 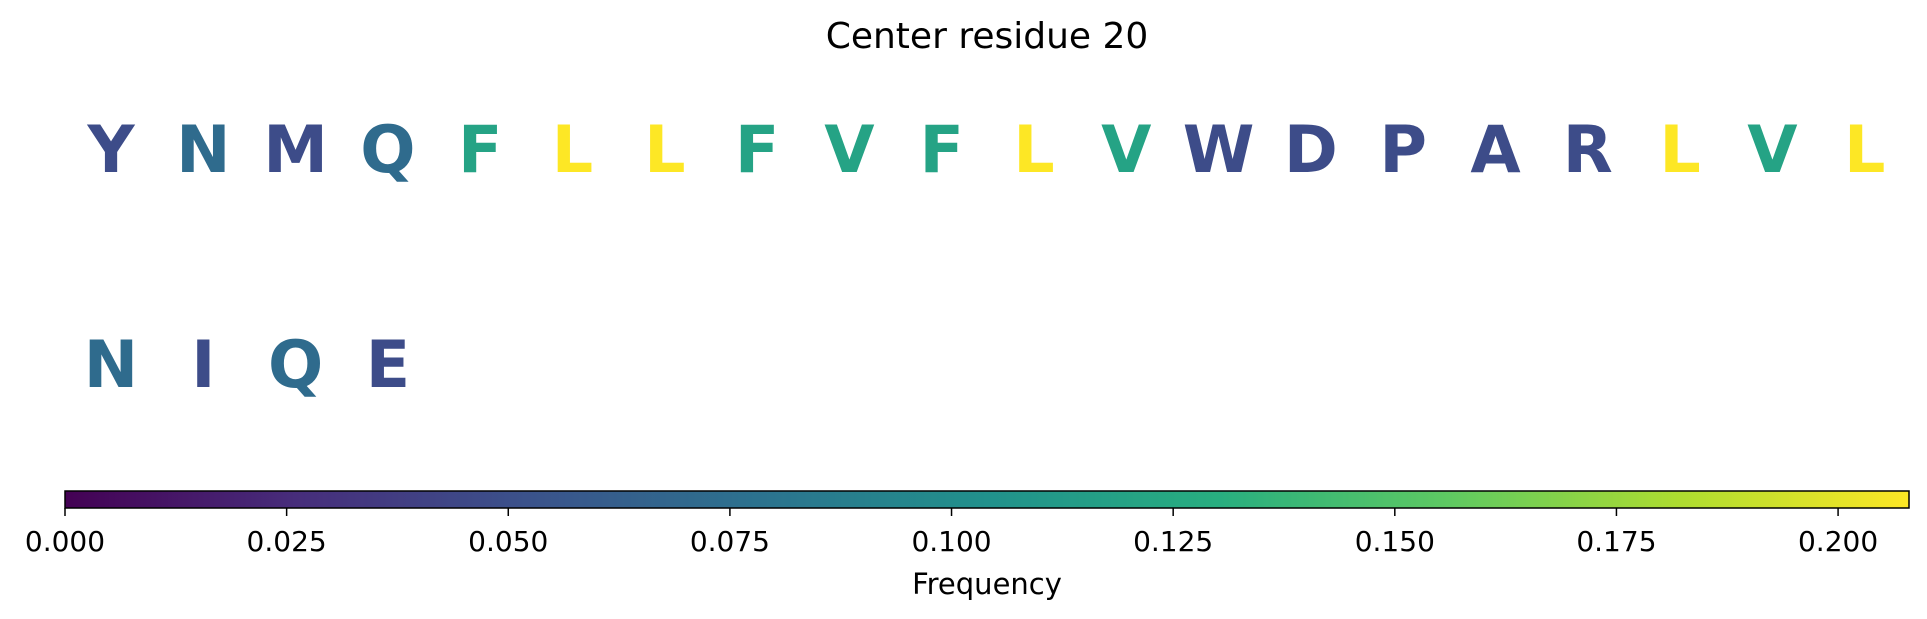 What do you see at coordinates (987, 36) in the screenshot?
I see `chart-title: Center residue 20` at bounding box center [987, 36].